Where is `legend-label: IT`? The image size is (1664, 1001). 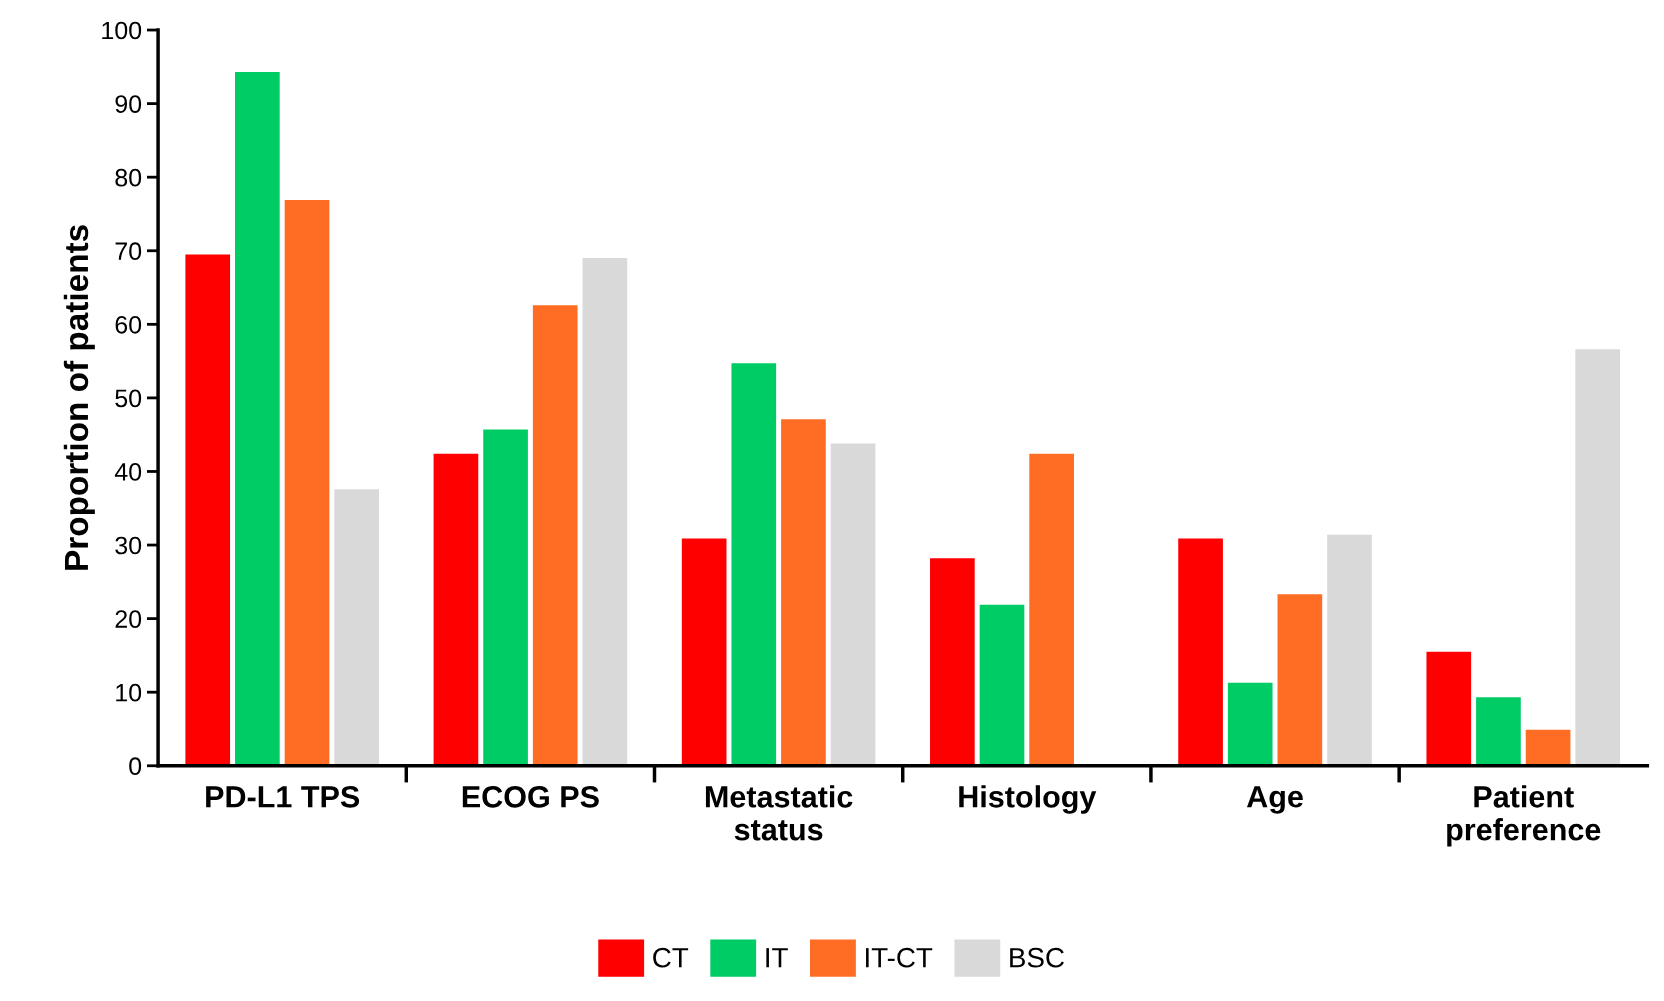 legend-label: IT is located at coordinates (777, 958).